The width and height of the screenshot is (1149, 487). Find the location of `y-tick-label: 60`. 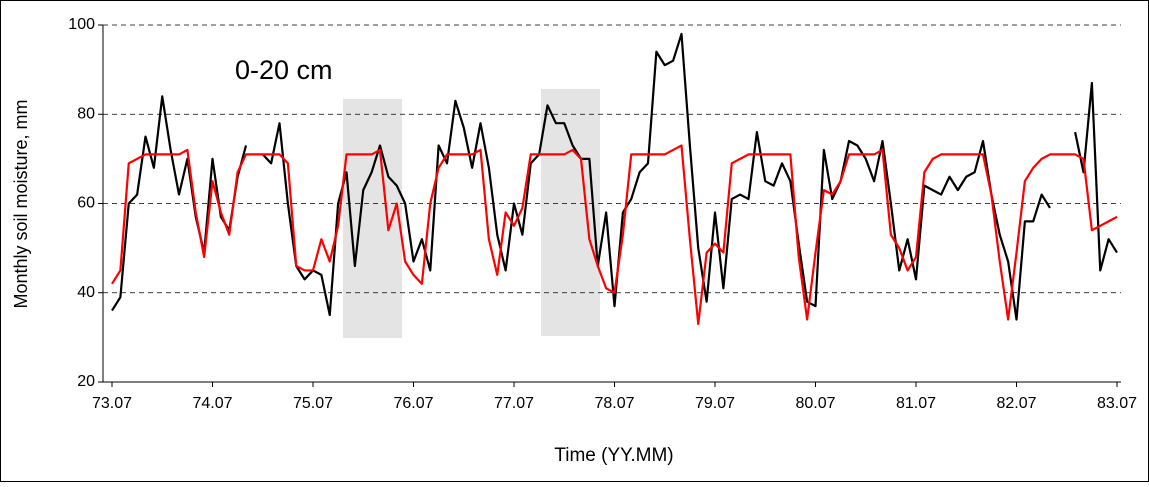

y-tick-label: 60 is located at coordinates (86, 203).